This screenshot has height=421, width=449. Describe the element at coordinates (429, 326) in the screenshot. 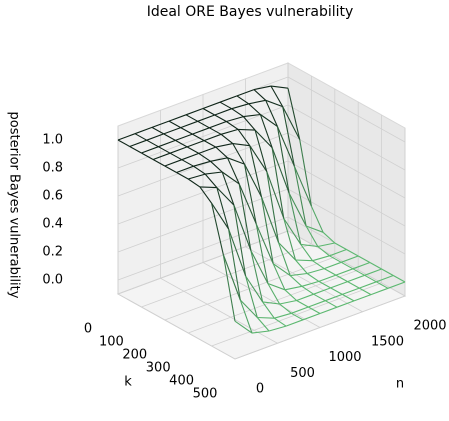

I see `y-tick-label: 2000` at that location.